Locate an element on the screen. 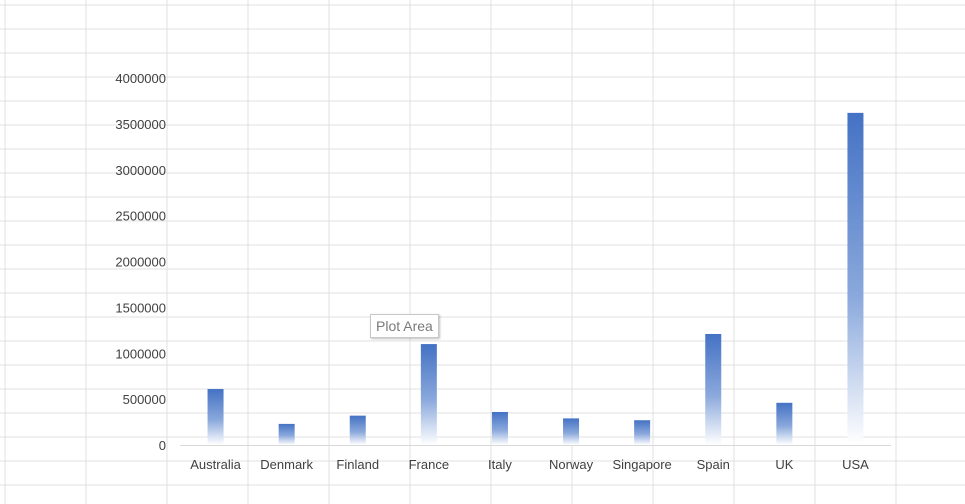 This screenshot has width=965, height=504. y-tick-label: 0 is located at coordinates (162, 445).